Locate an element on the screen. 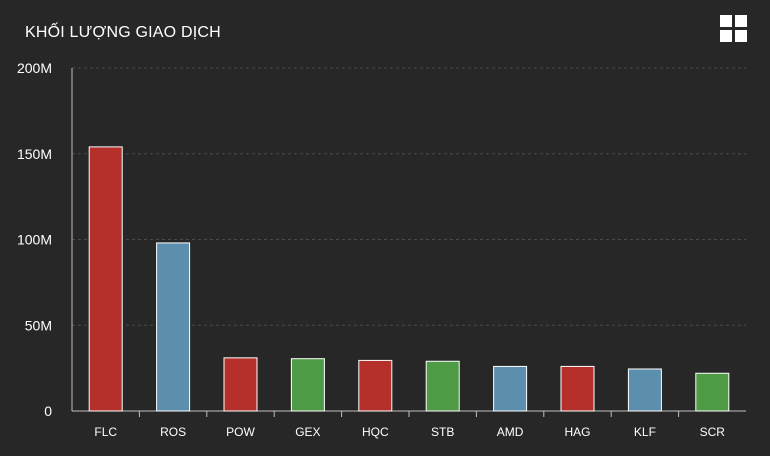 This screenshot has height=456, width=770. x-tick-label: FLC is located at coordinates (105, 432).